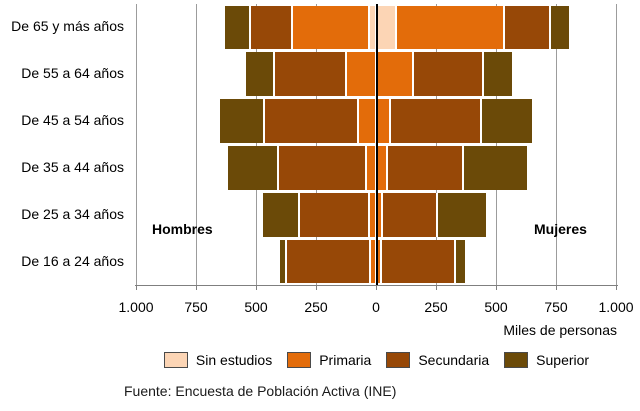 The image size is (640, 411). I want to click on x-tick-label-1: 750, so click(196, 307).